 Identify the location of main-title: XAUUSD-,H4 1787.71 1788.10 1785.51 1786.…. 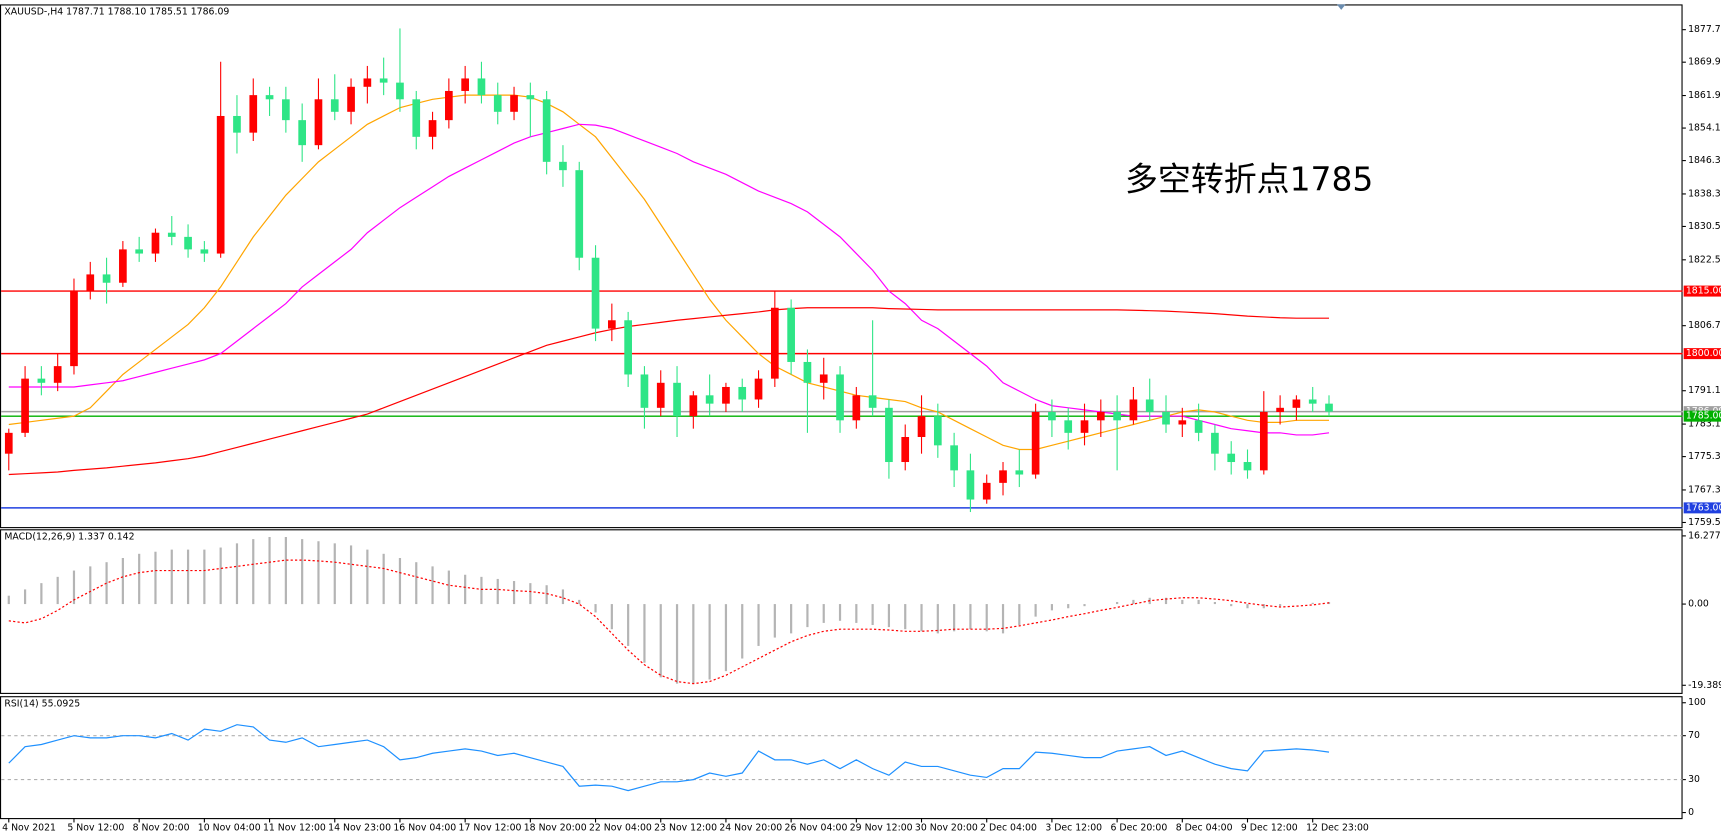
(116, 12).